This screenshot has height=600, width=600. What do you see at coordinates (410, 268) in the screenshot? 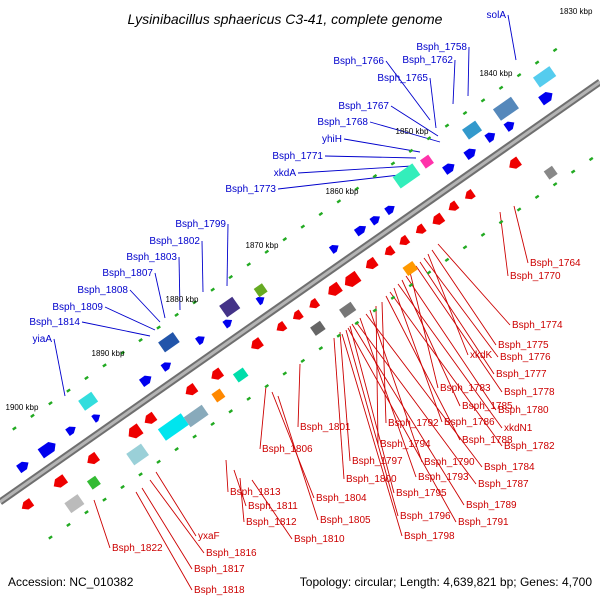
I see `feature-block-11-shape` at bounding box center [410, 268].